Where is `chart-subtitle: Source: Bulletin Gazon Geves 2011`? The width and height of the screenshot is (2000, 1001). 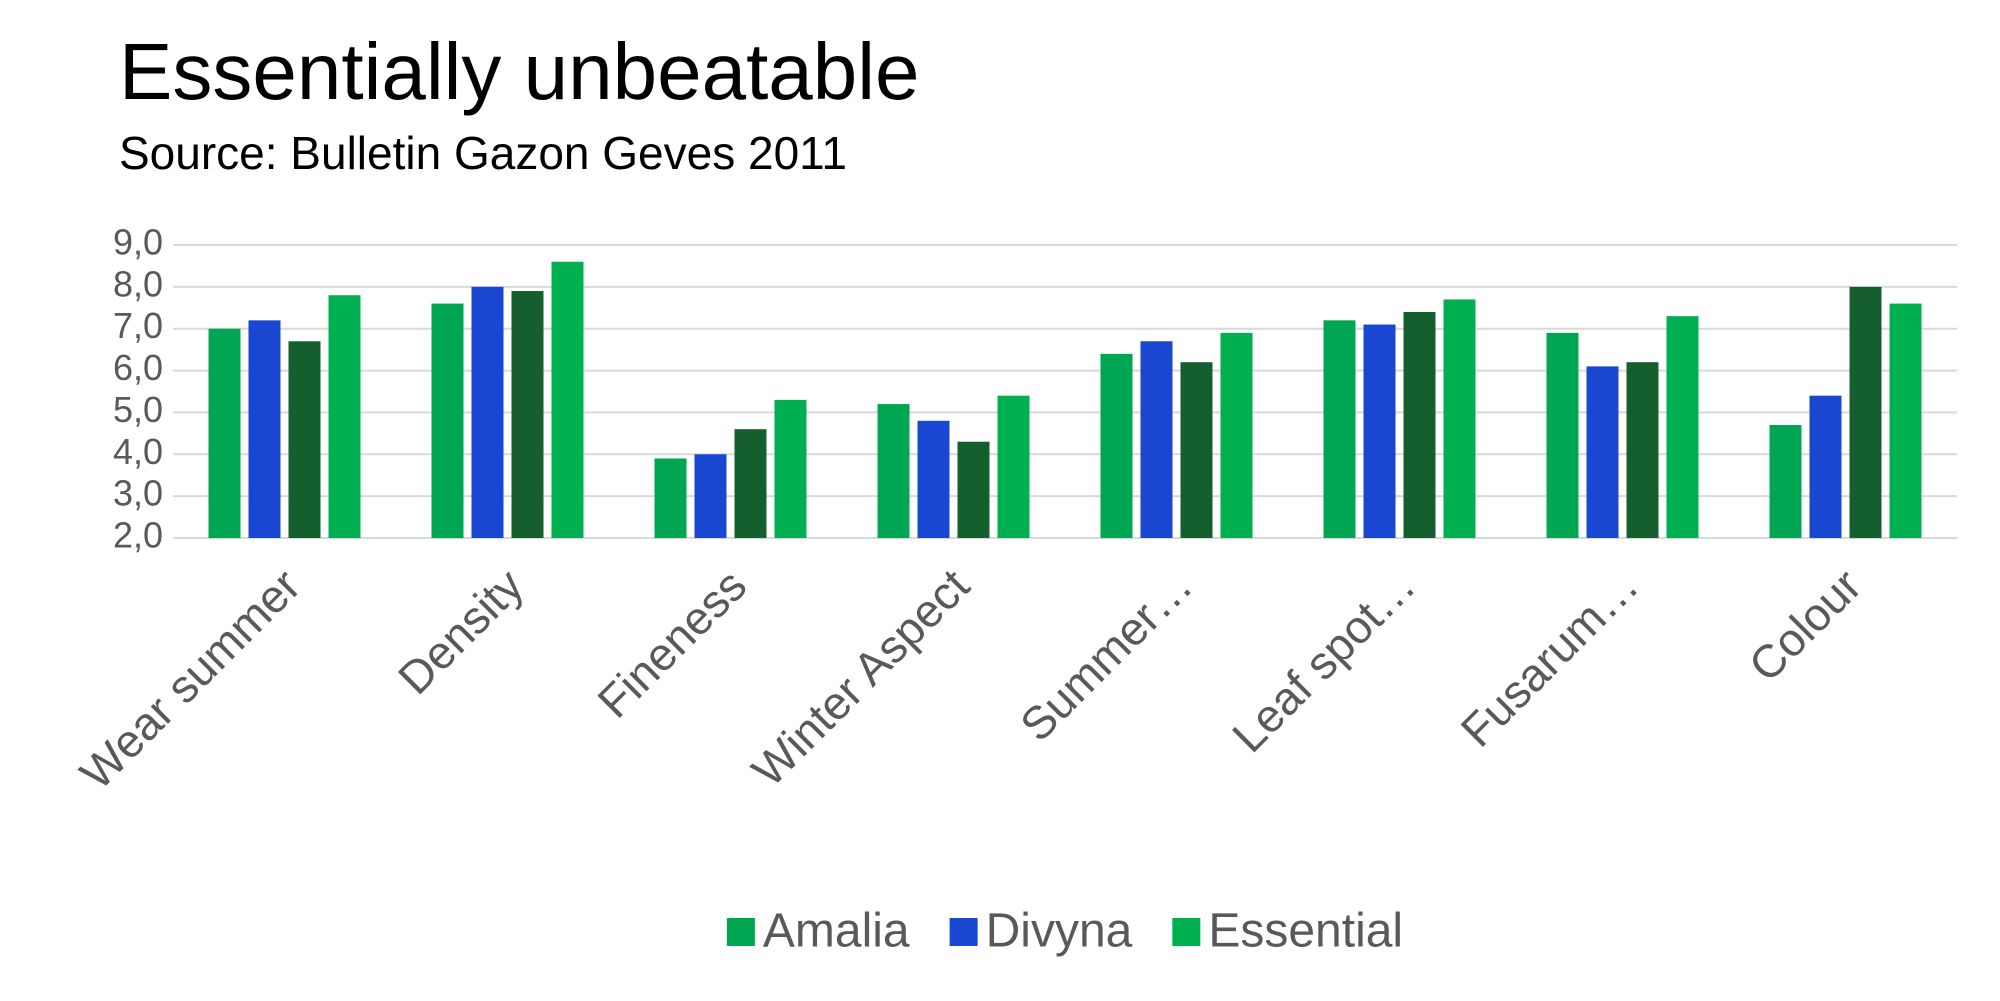 chart-subtitle: Source: Bulletin Gazon Geves 2011 is located at coordinates (483, 153).